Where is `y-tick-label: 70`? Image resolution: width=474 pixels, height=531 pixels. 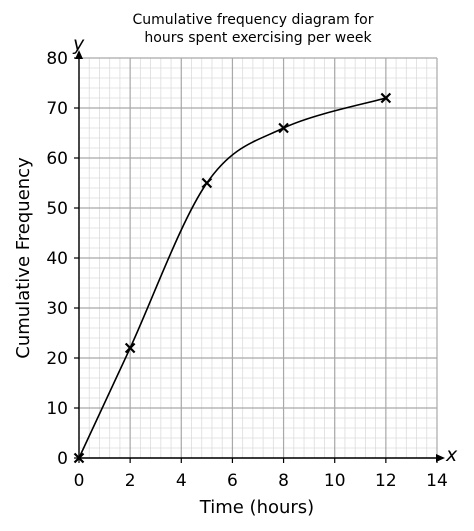
y-tick-label: 70 is located at coordinates (57, 109).